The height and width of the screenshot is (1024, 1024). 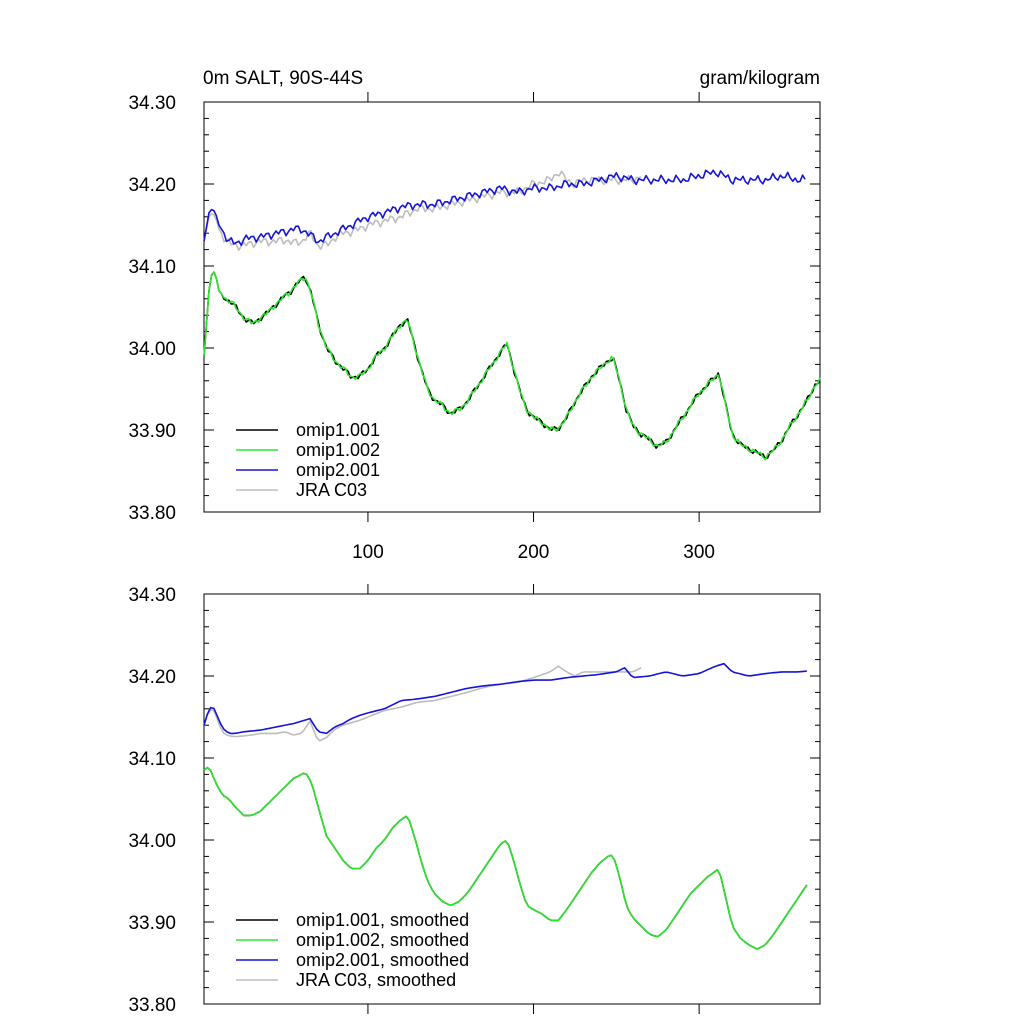 What do you see at coordinates (368, 552) in the screenshot?
I see `x-tick-label: 100` at bounding box center [368, 552].